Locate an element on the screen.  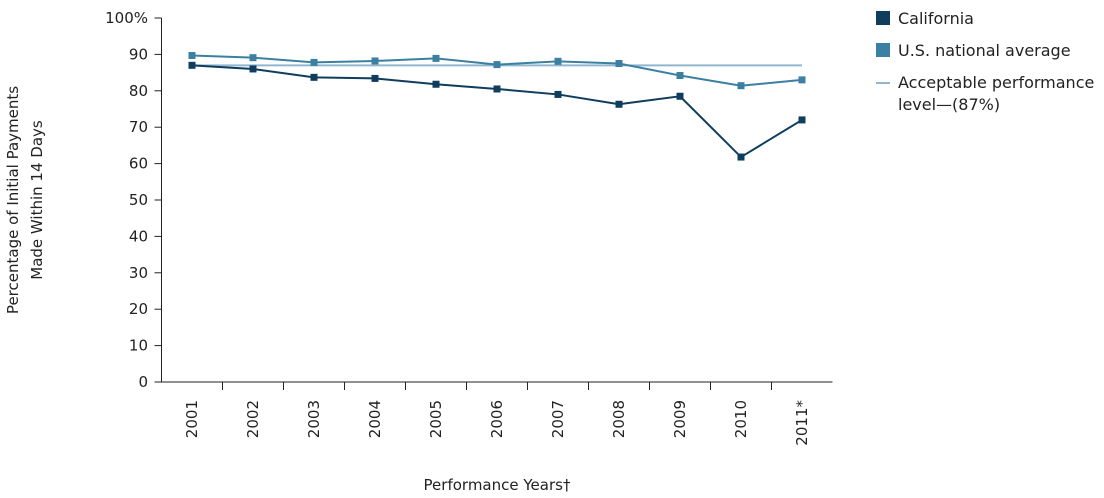
legend-item: U.S. national average is located at coordinates (989, 51).